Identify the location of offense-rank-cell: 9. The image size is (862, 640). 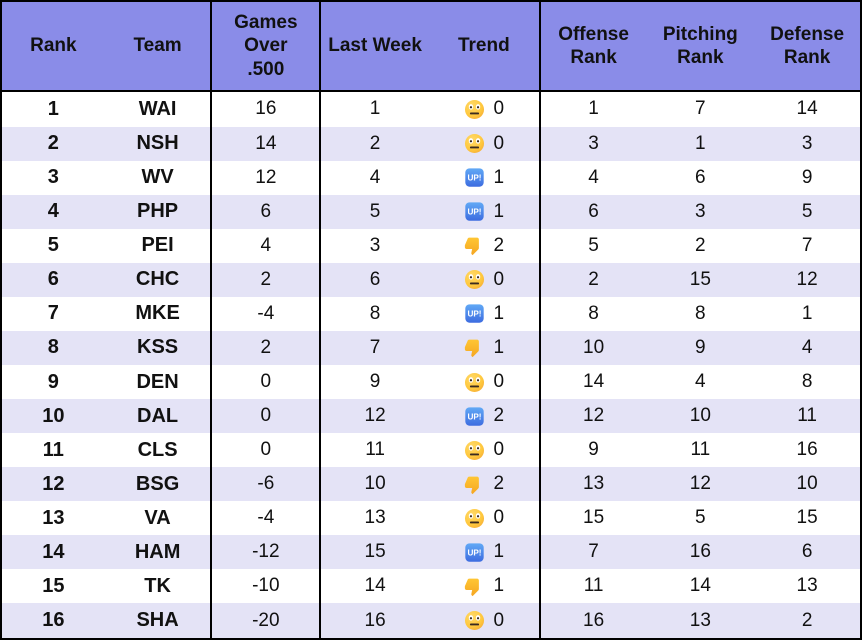
(593, 450).